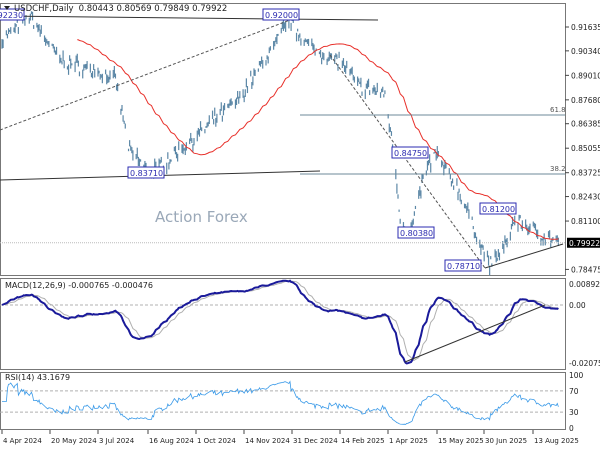  Describe the element at coordinates (574, 412) in the screenshot. I see `rsi-tick-label: 30` at that location.